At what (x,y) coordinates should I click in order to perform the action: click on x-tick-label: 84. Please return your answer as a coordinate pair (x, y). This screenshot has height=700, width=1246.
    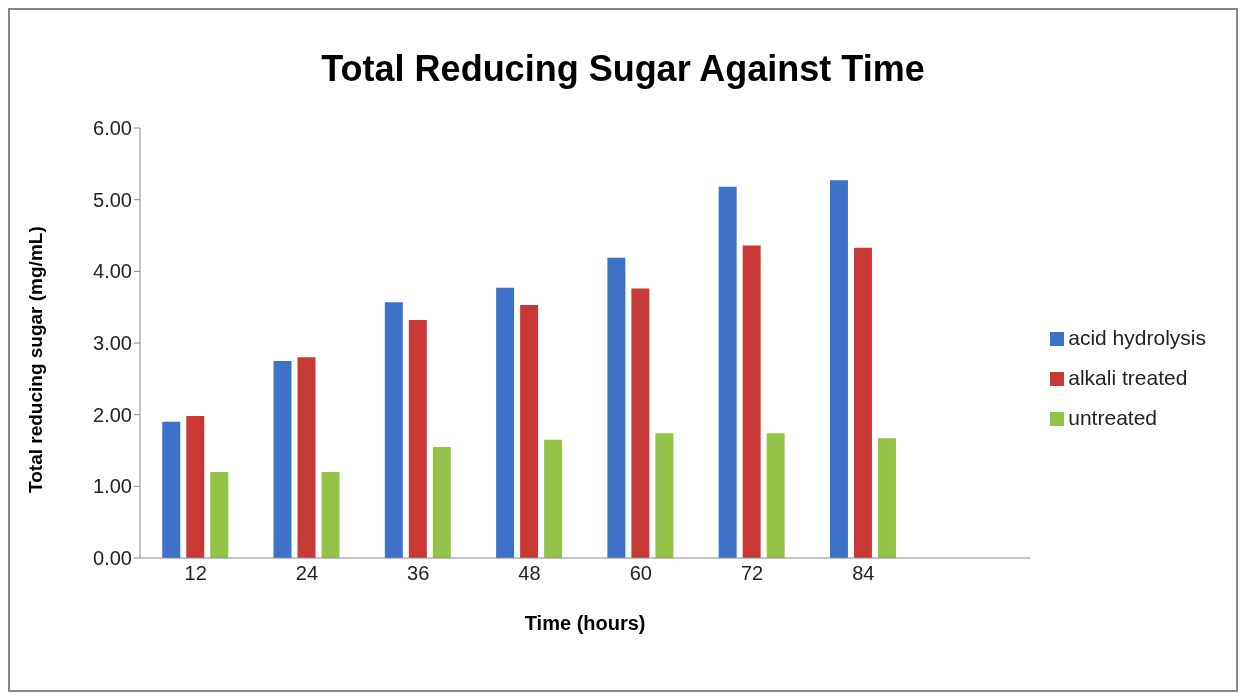
    Looking at the image, I should click on (863, 573).